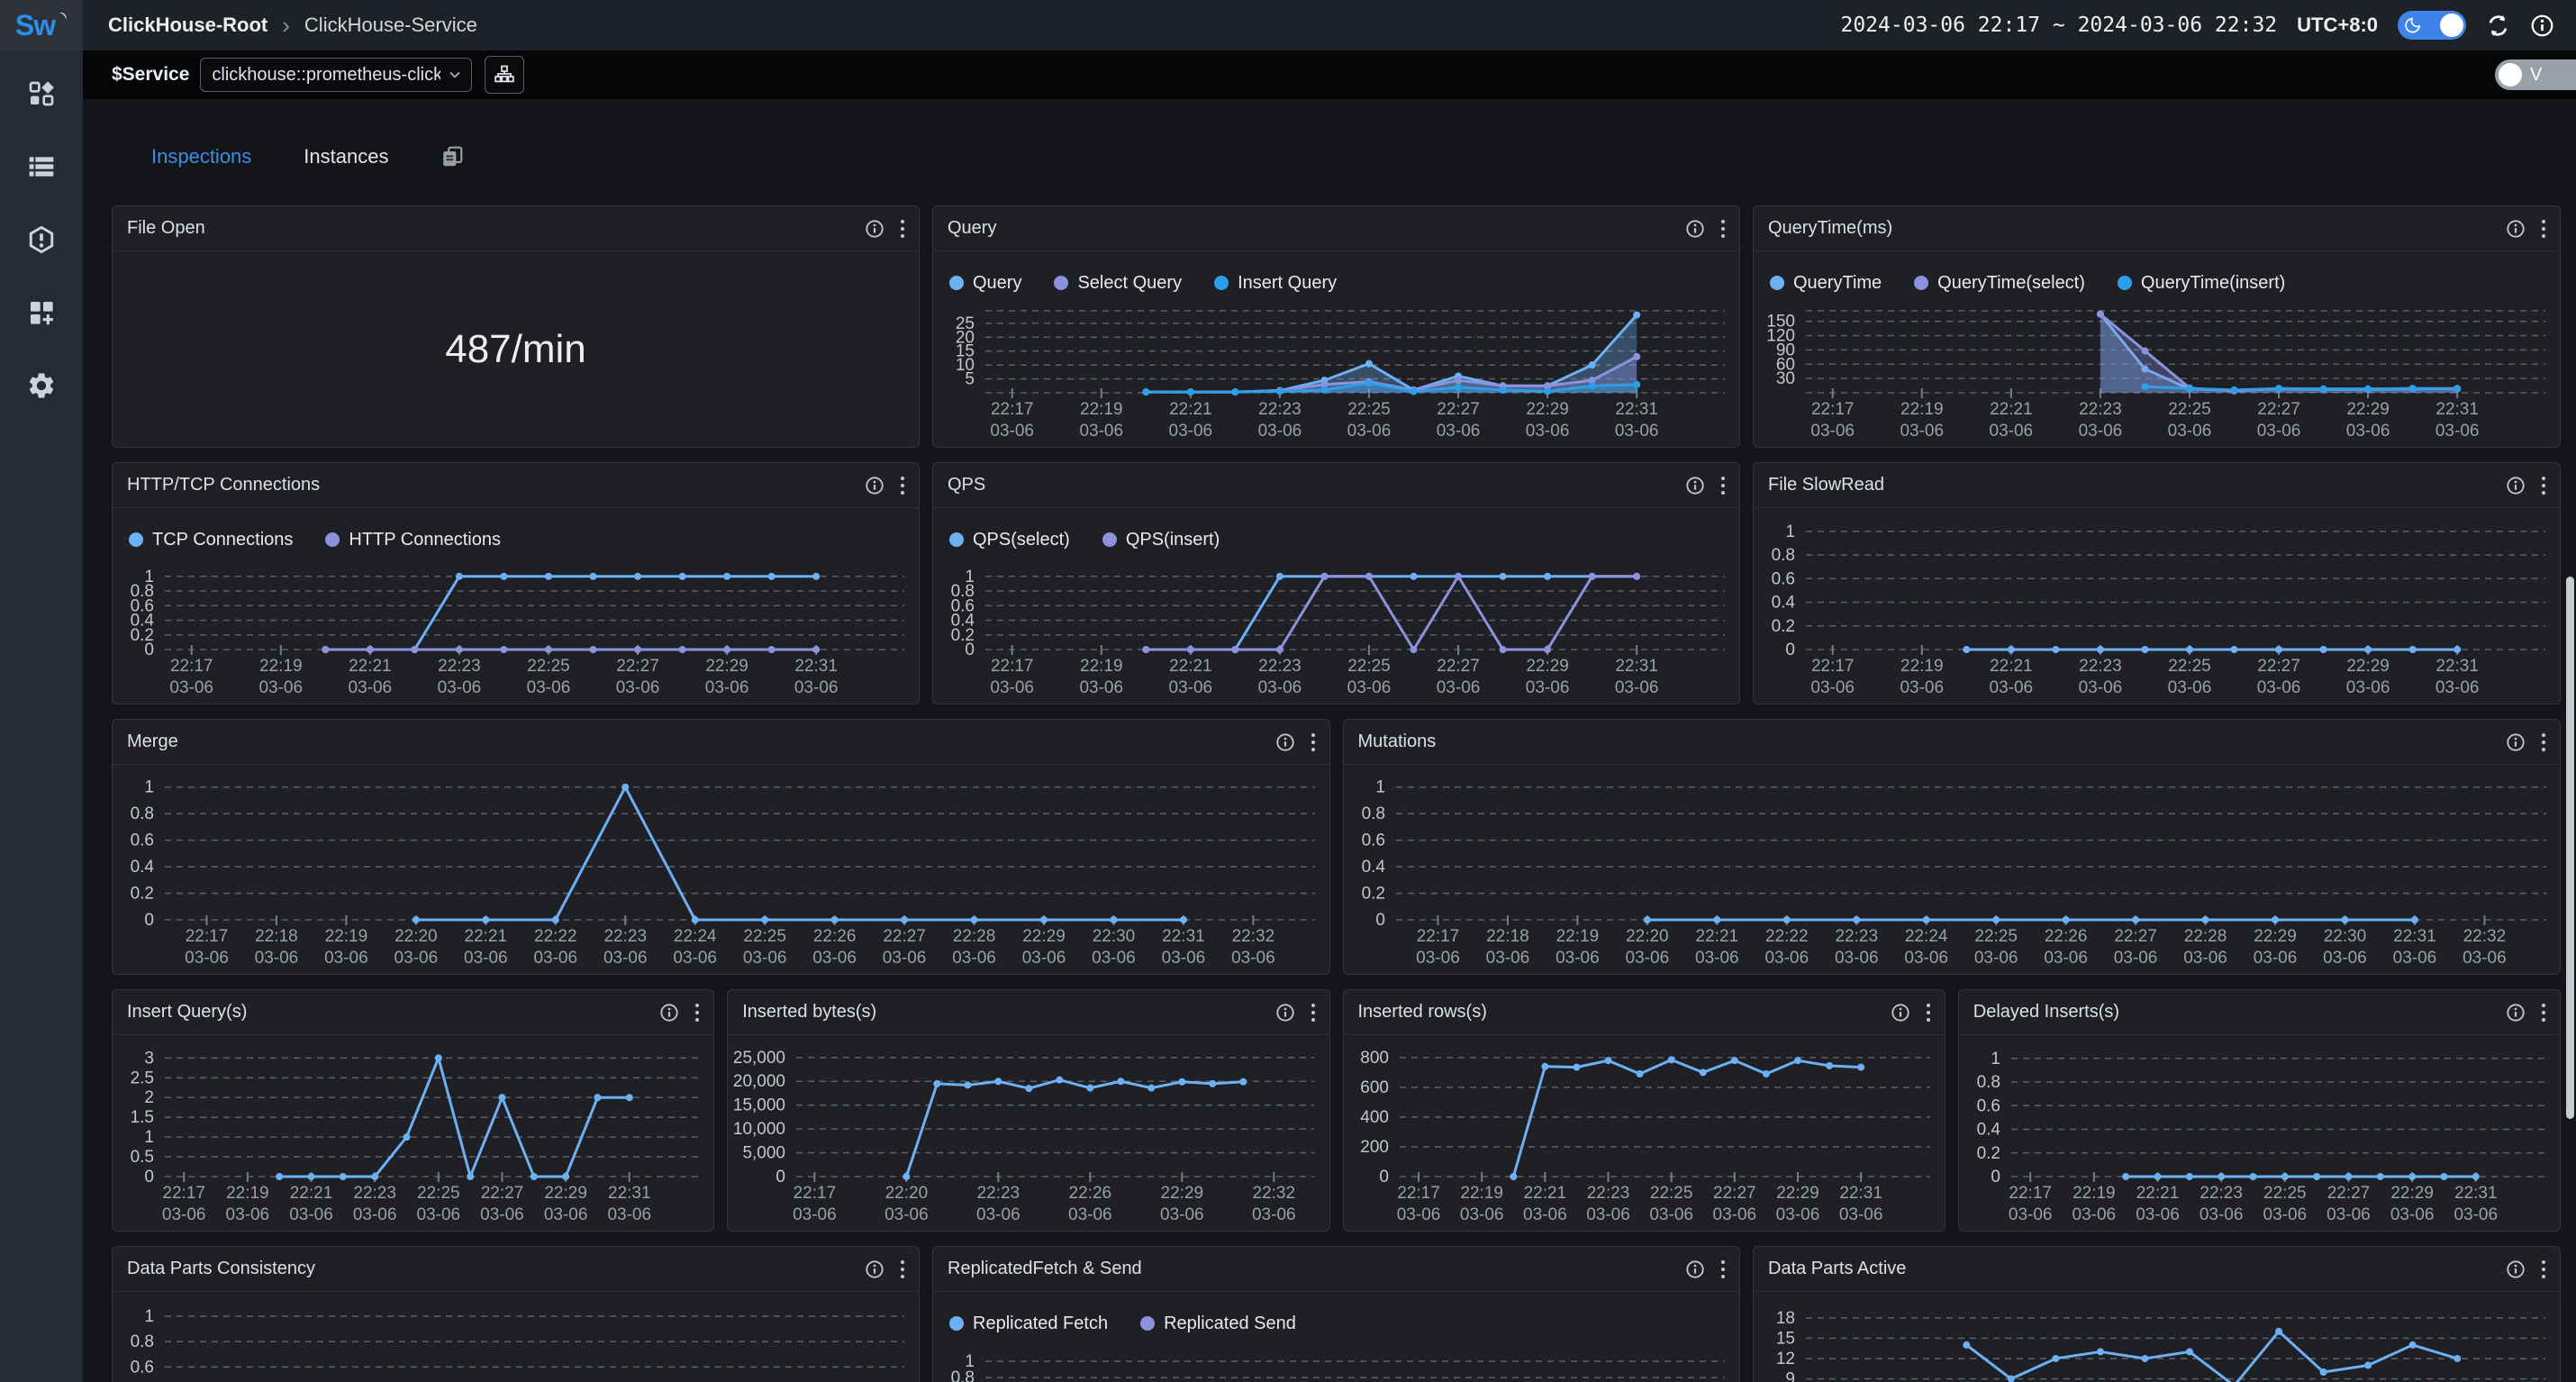 This screenshot has height=1382, width=2576. I want to click on legend-item: QueryTime(insert), so click(2201, 283).